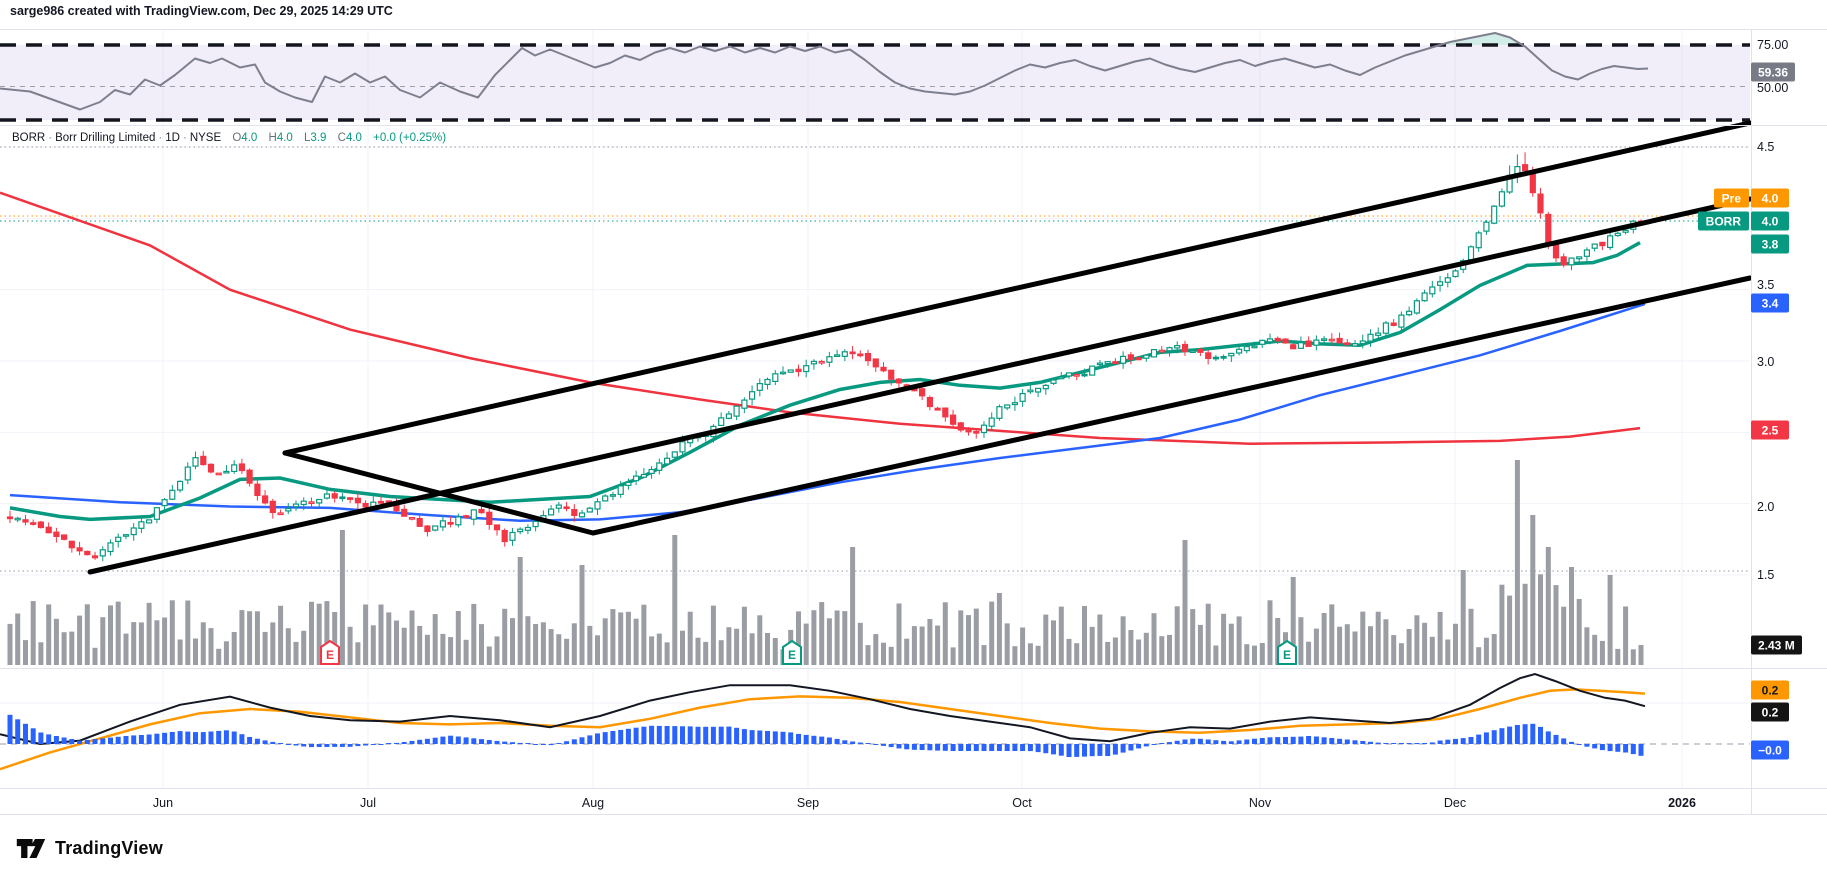 This screenshot has width=1827, height=878. Describe the element at coordinates (341, 138) in the screenshot. I see `close-label: C` at that location.